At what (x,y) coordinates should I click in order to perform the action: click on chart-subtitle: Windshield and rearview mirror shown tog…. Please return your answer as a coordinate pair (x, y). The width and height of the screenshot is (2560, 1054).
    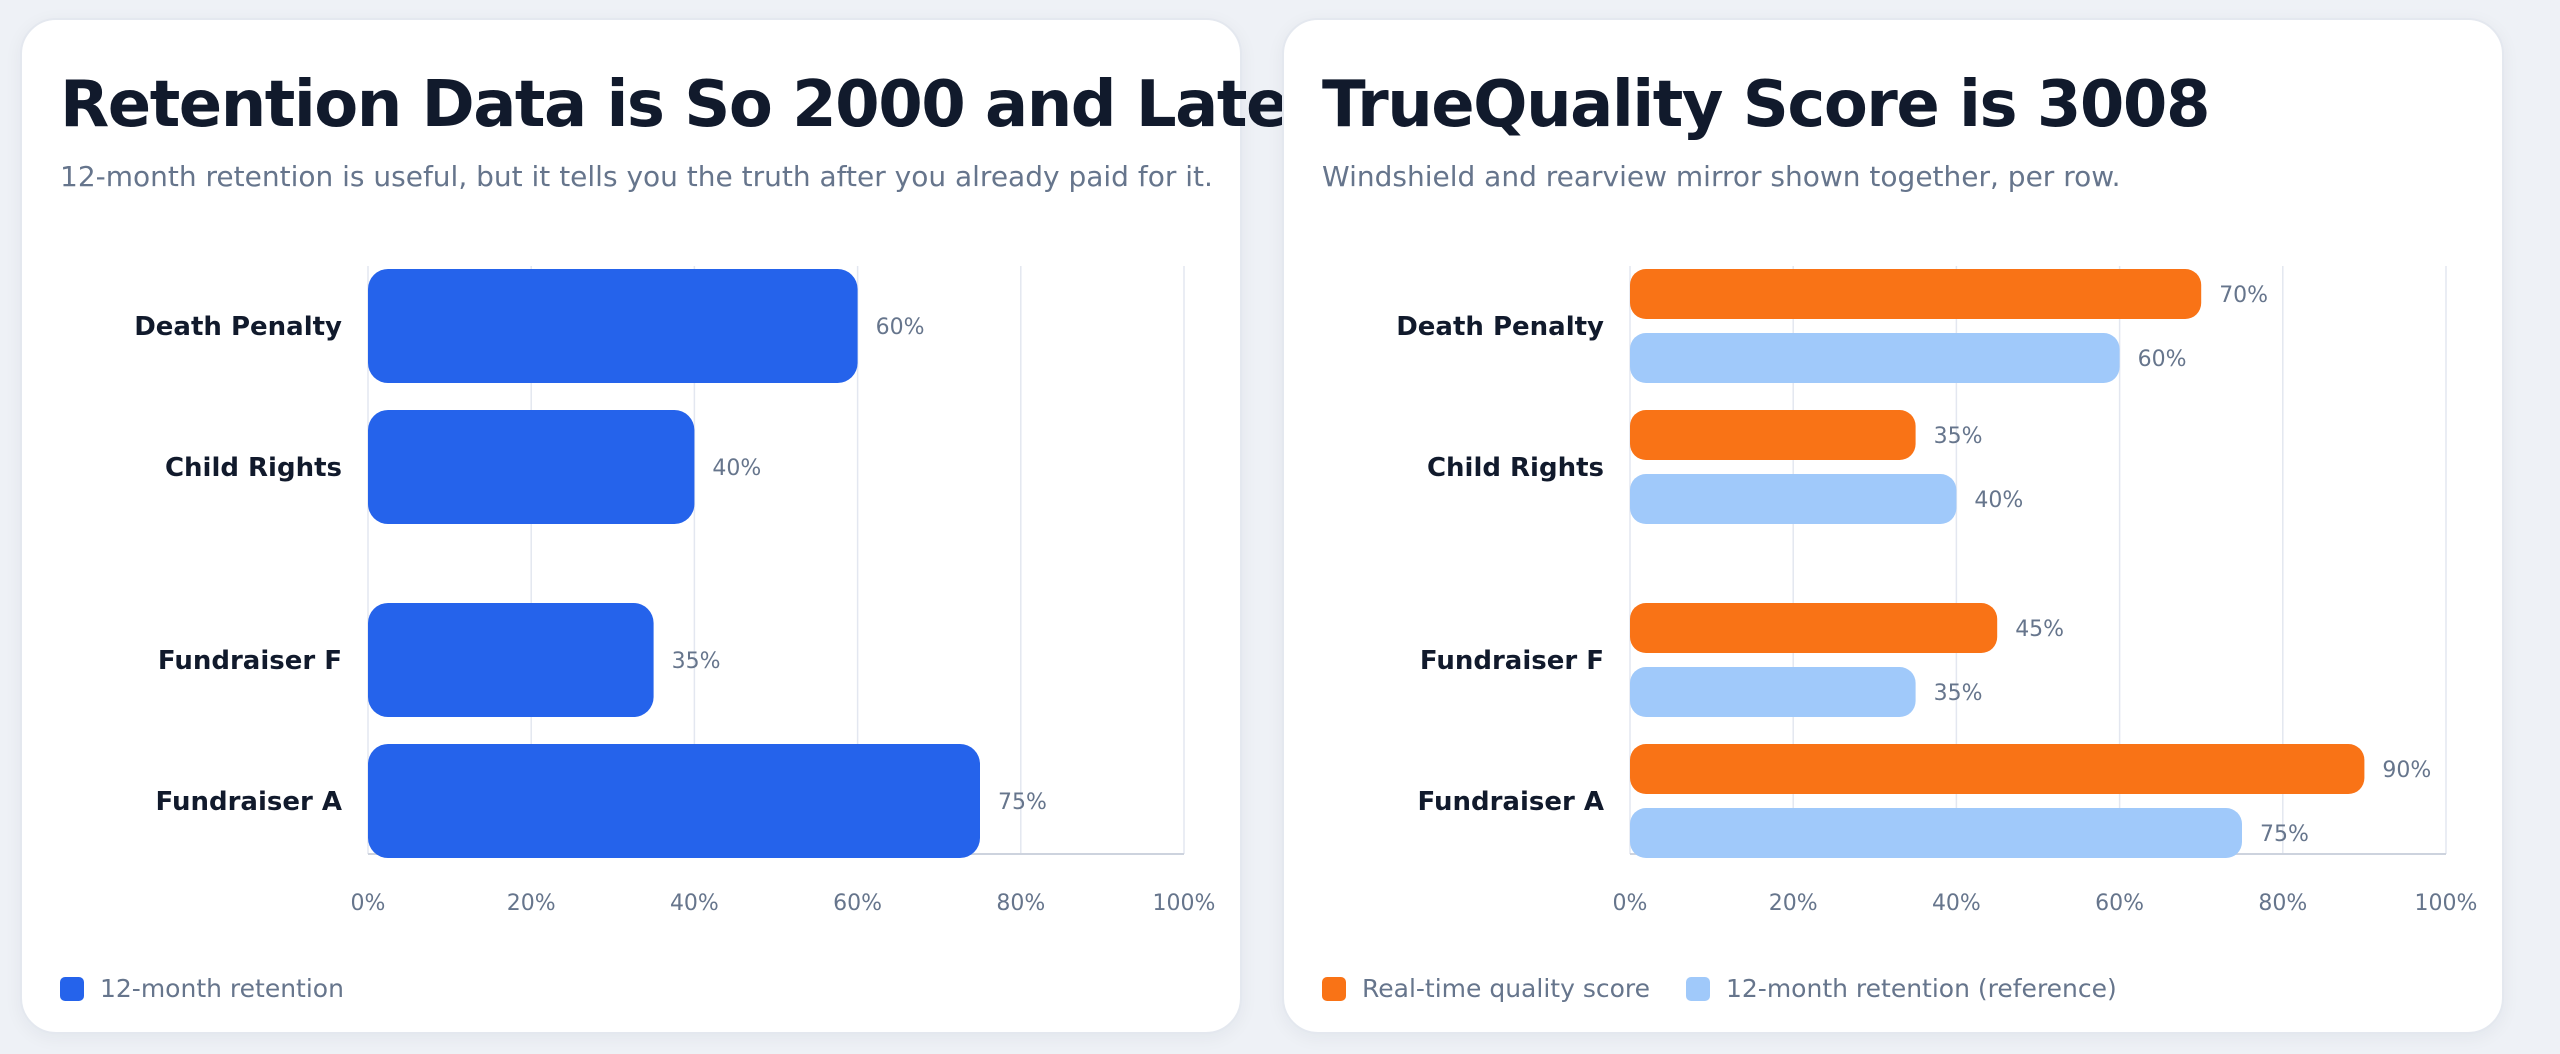
    Looking at the image, I should click on (1721, 176).